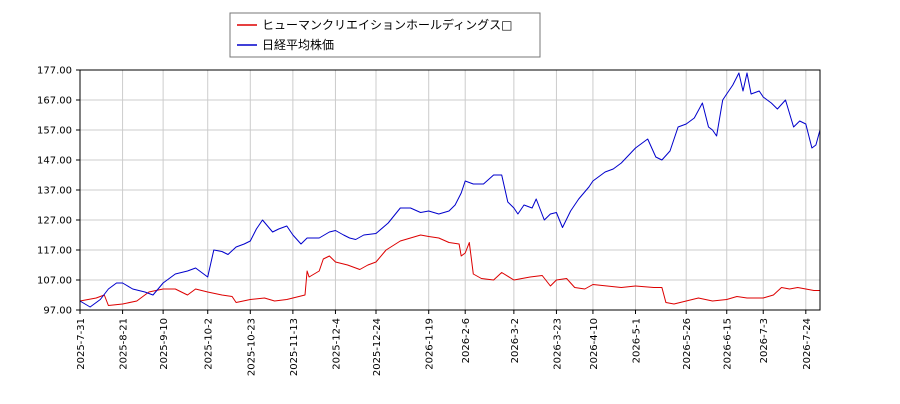 The image size is (900, 404). I want to click on legend: ヒューマンクリエイションホールディングス□ 日経平均株価, so click(385, 35).